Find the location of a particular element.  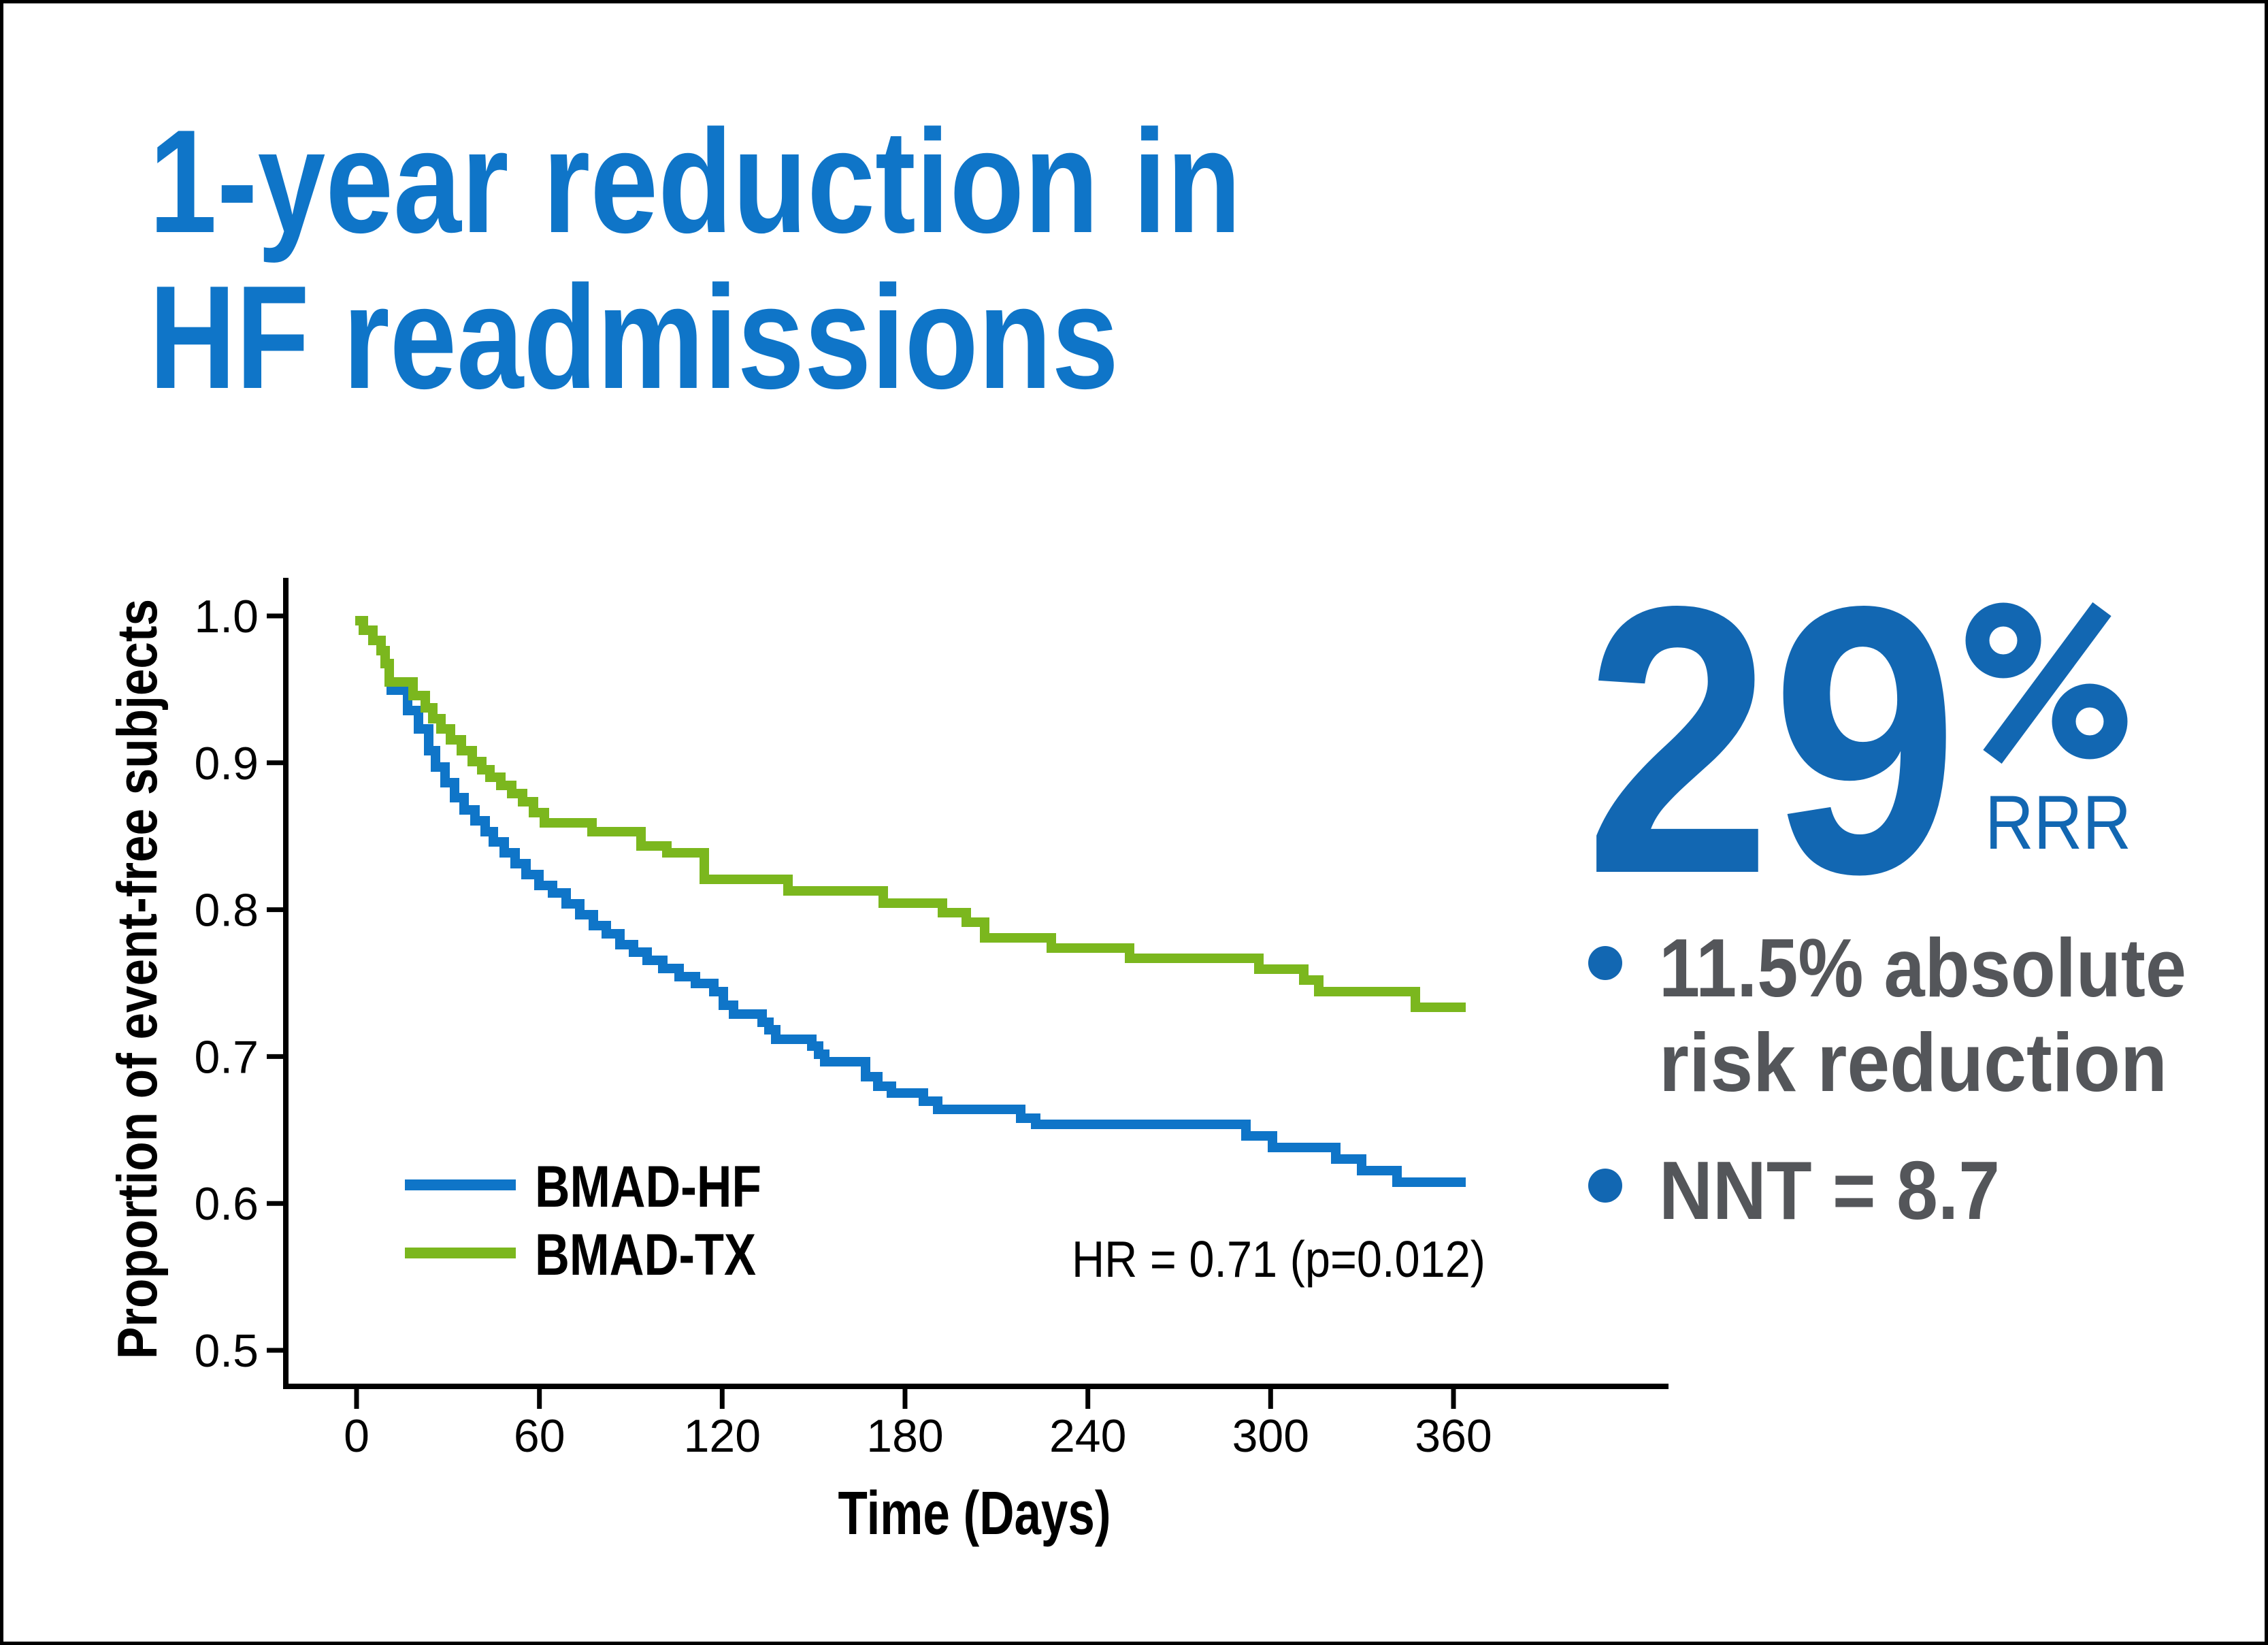

svg-text: 240 is located at coordinates (1087, 1436).